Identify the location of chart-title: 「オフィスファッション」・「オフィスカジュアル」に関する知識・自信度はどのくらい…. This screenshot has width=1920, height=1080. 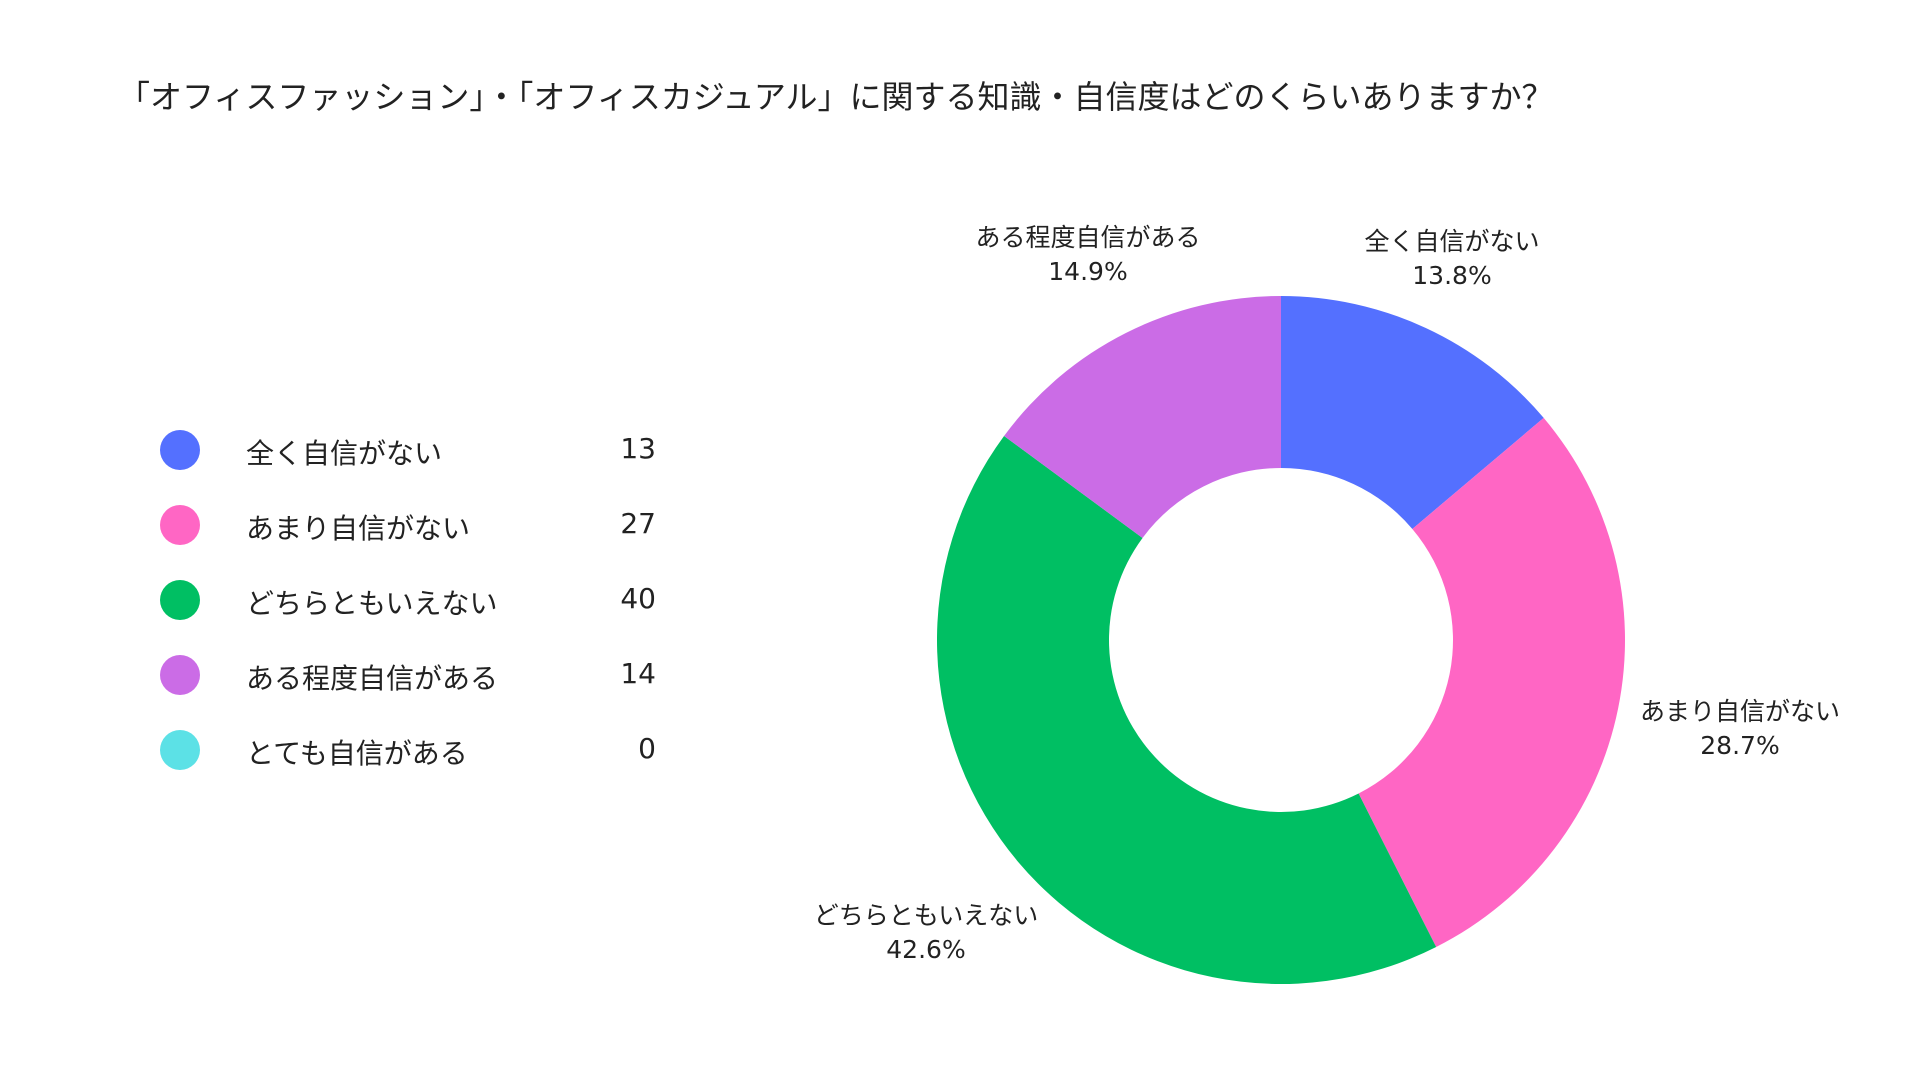
(836, 97).